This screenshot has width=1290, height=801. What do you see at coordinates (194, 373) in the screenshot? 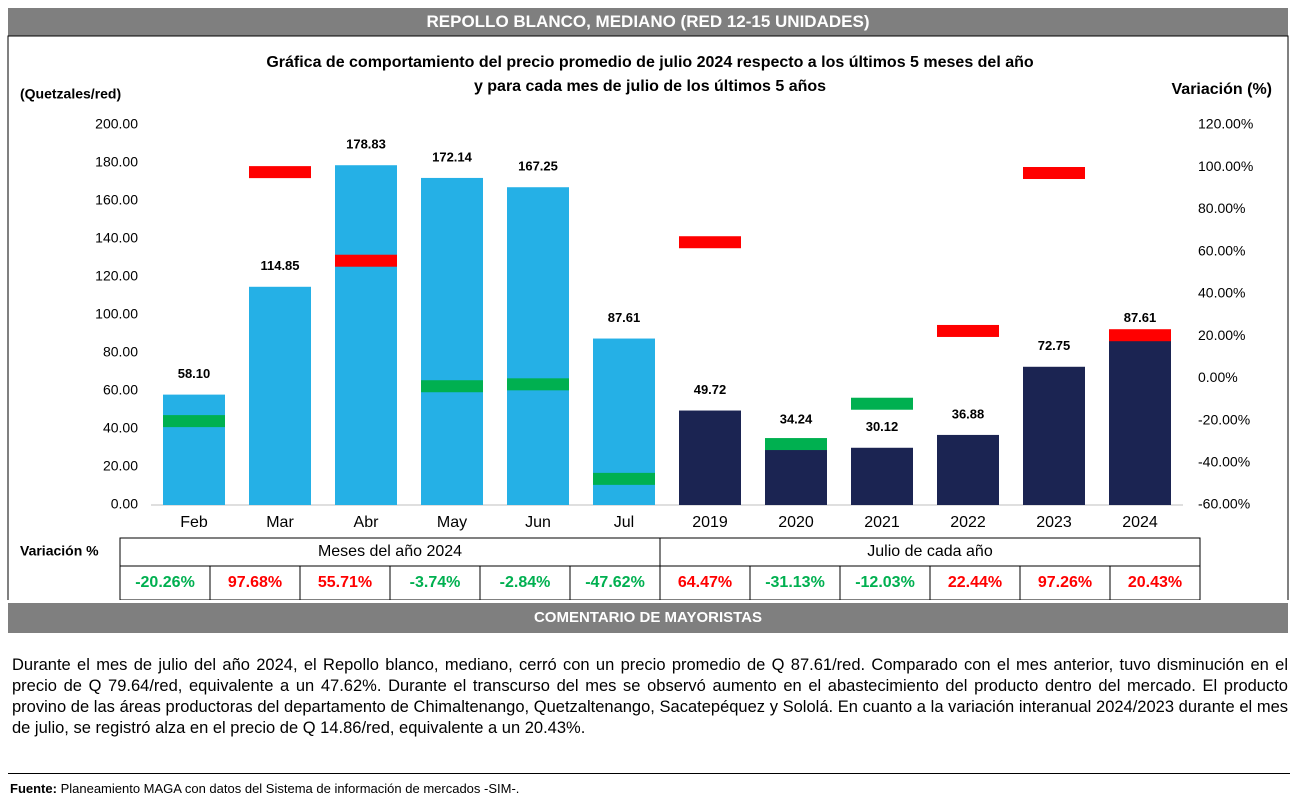
I see `value-label: 58.10` at bounding box center [194, 373].